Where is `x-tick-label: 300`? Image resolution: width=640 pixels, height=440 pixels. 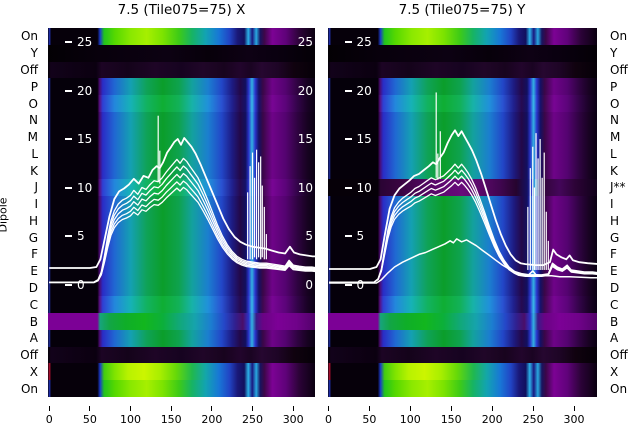
x-tick-label: 300 is located at coordinates (293, 419).